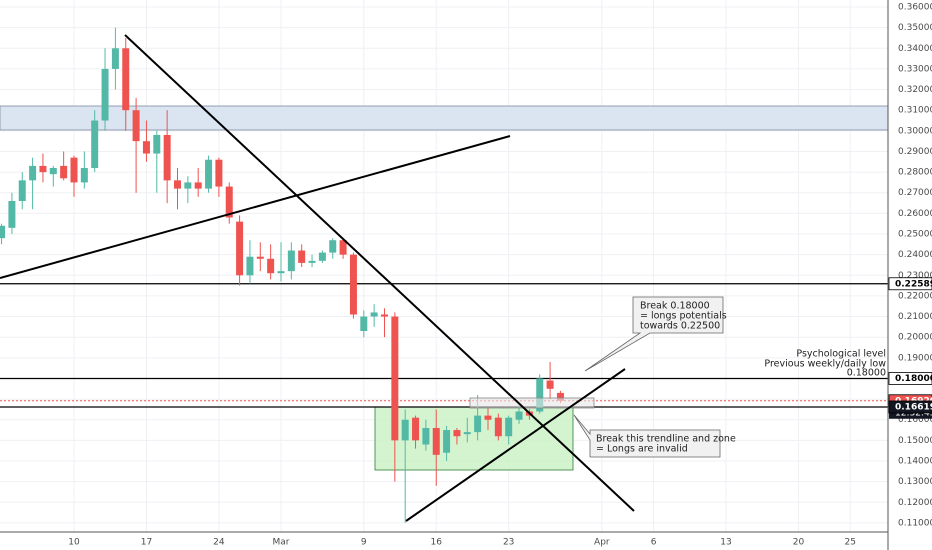 The image size is (932, 550). Describe the element at coordinates (642, 449) in the screenshot. I see `callout-text: = Longs are invalid` at that location.